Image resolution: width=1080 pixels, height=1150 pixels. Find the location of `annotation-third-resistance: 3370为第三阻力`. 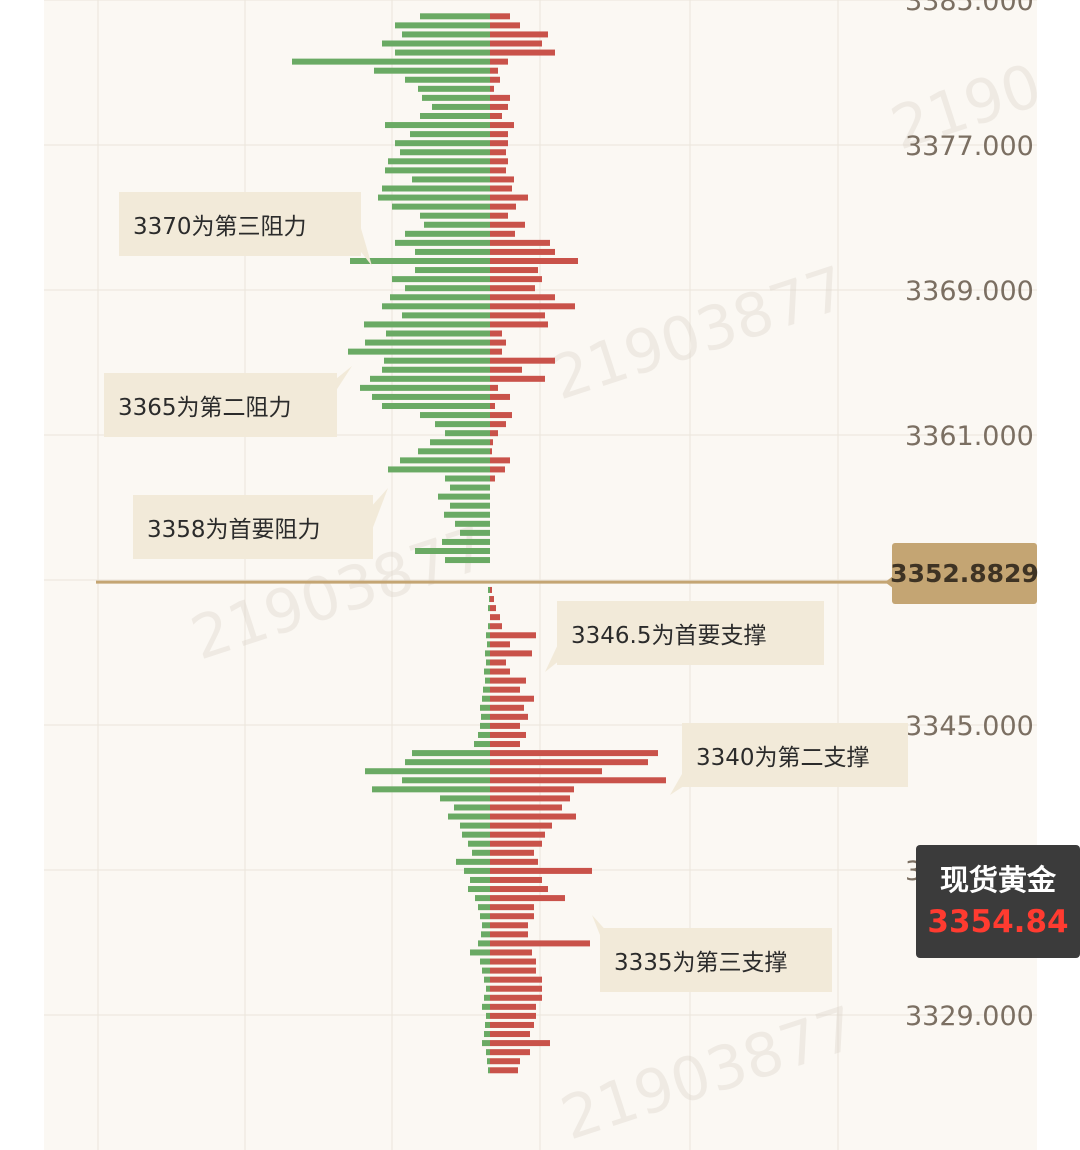

annotation-third-resistance: 3370为第三阻力 is located at coordinates (240, 224).